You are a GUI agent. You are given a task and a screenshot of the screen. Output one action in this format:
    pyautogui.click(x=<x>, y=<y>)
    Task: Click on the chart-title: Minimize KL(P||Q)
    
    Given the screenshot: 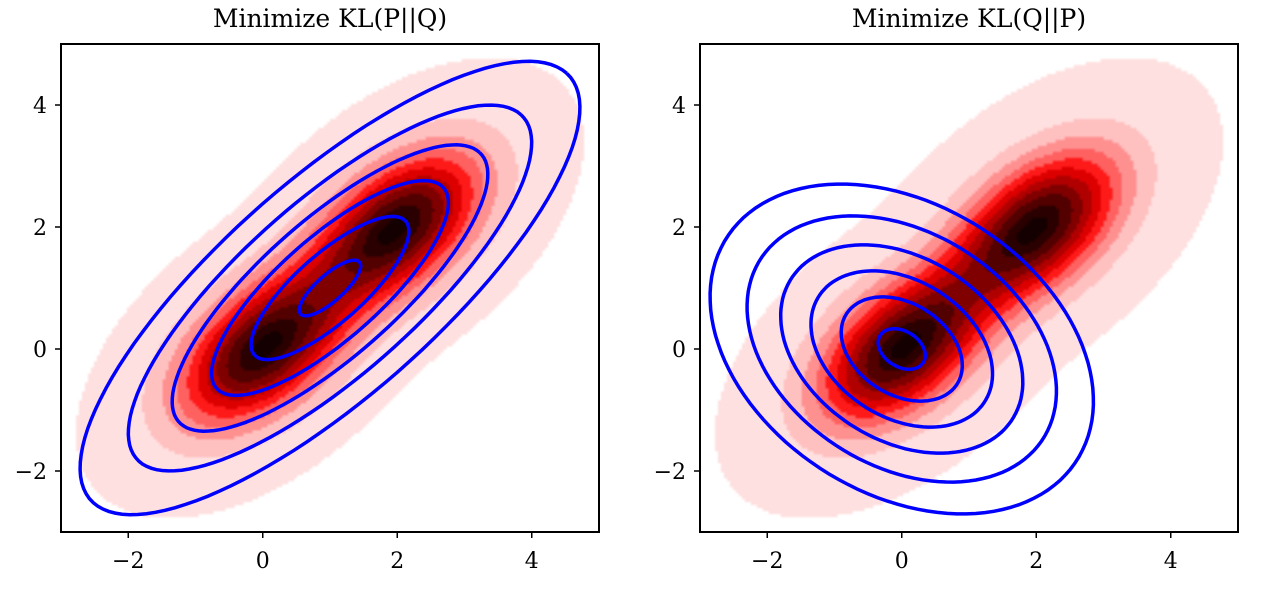 What is the action you would take?
    pyautogui.click(x=330, y=19)
    